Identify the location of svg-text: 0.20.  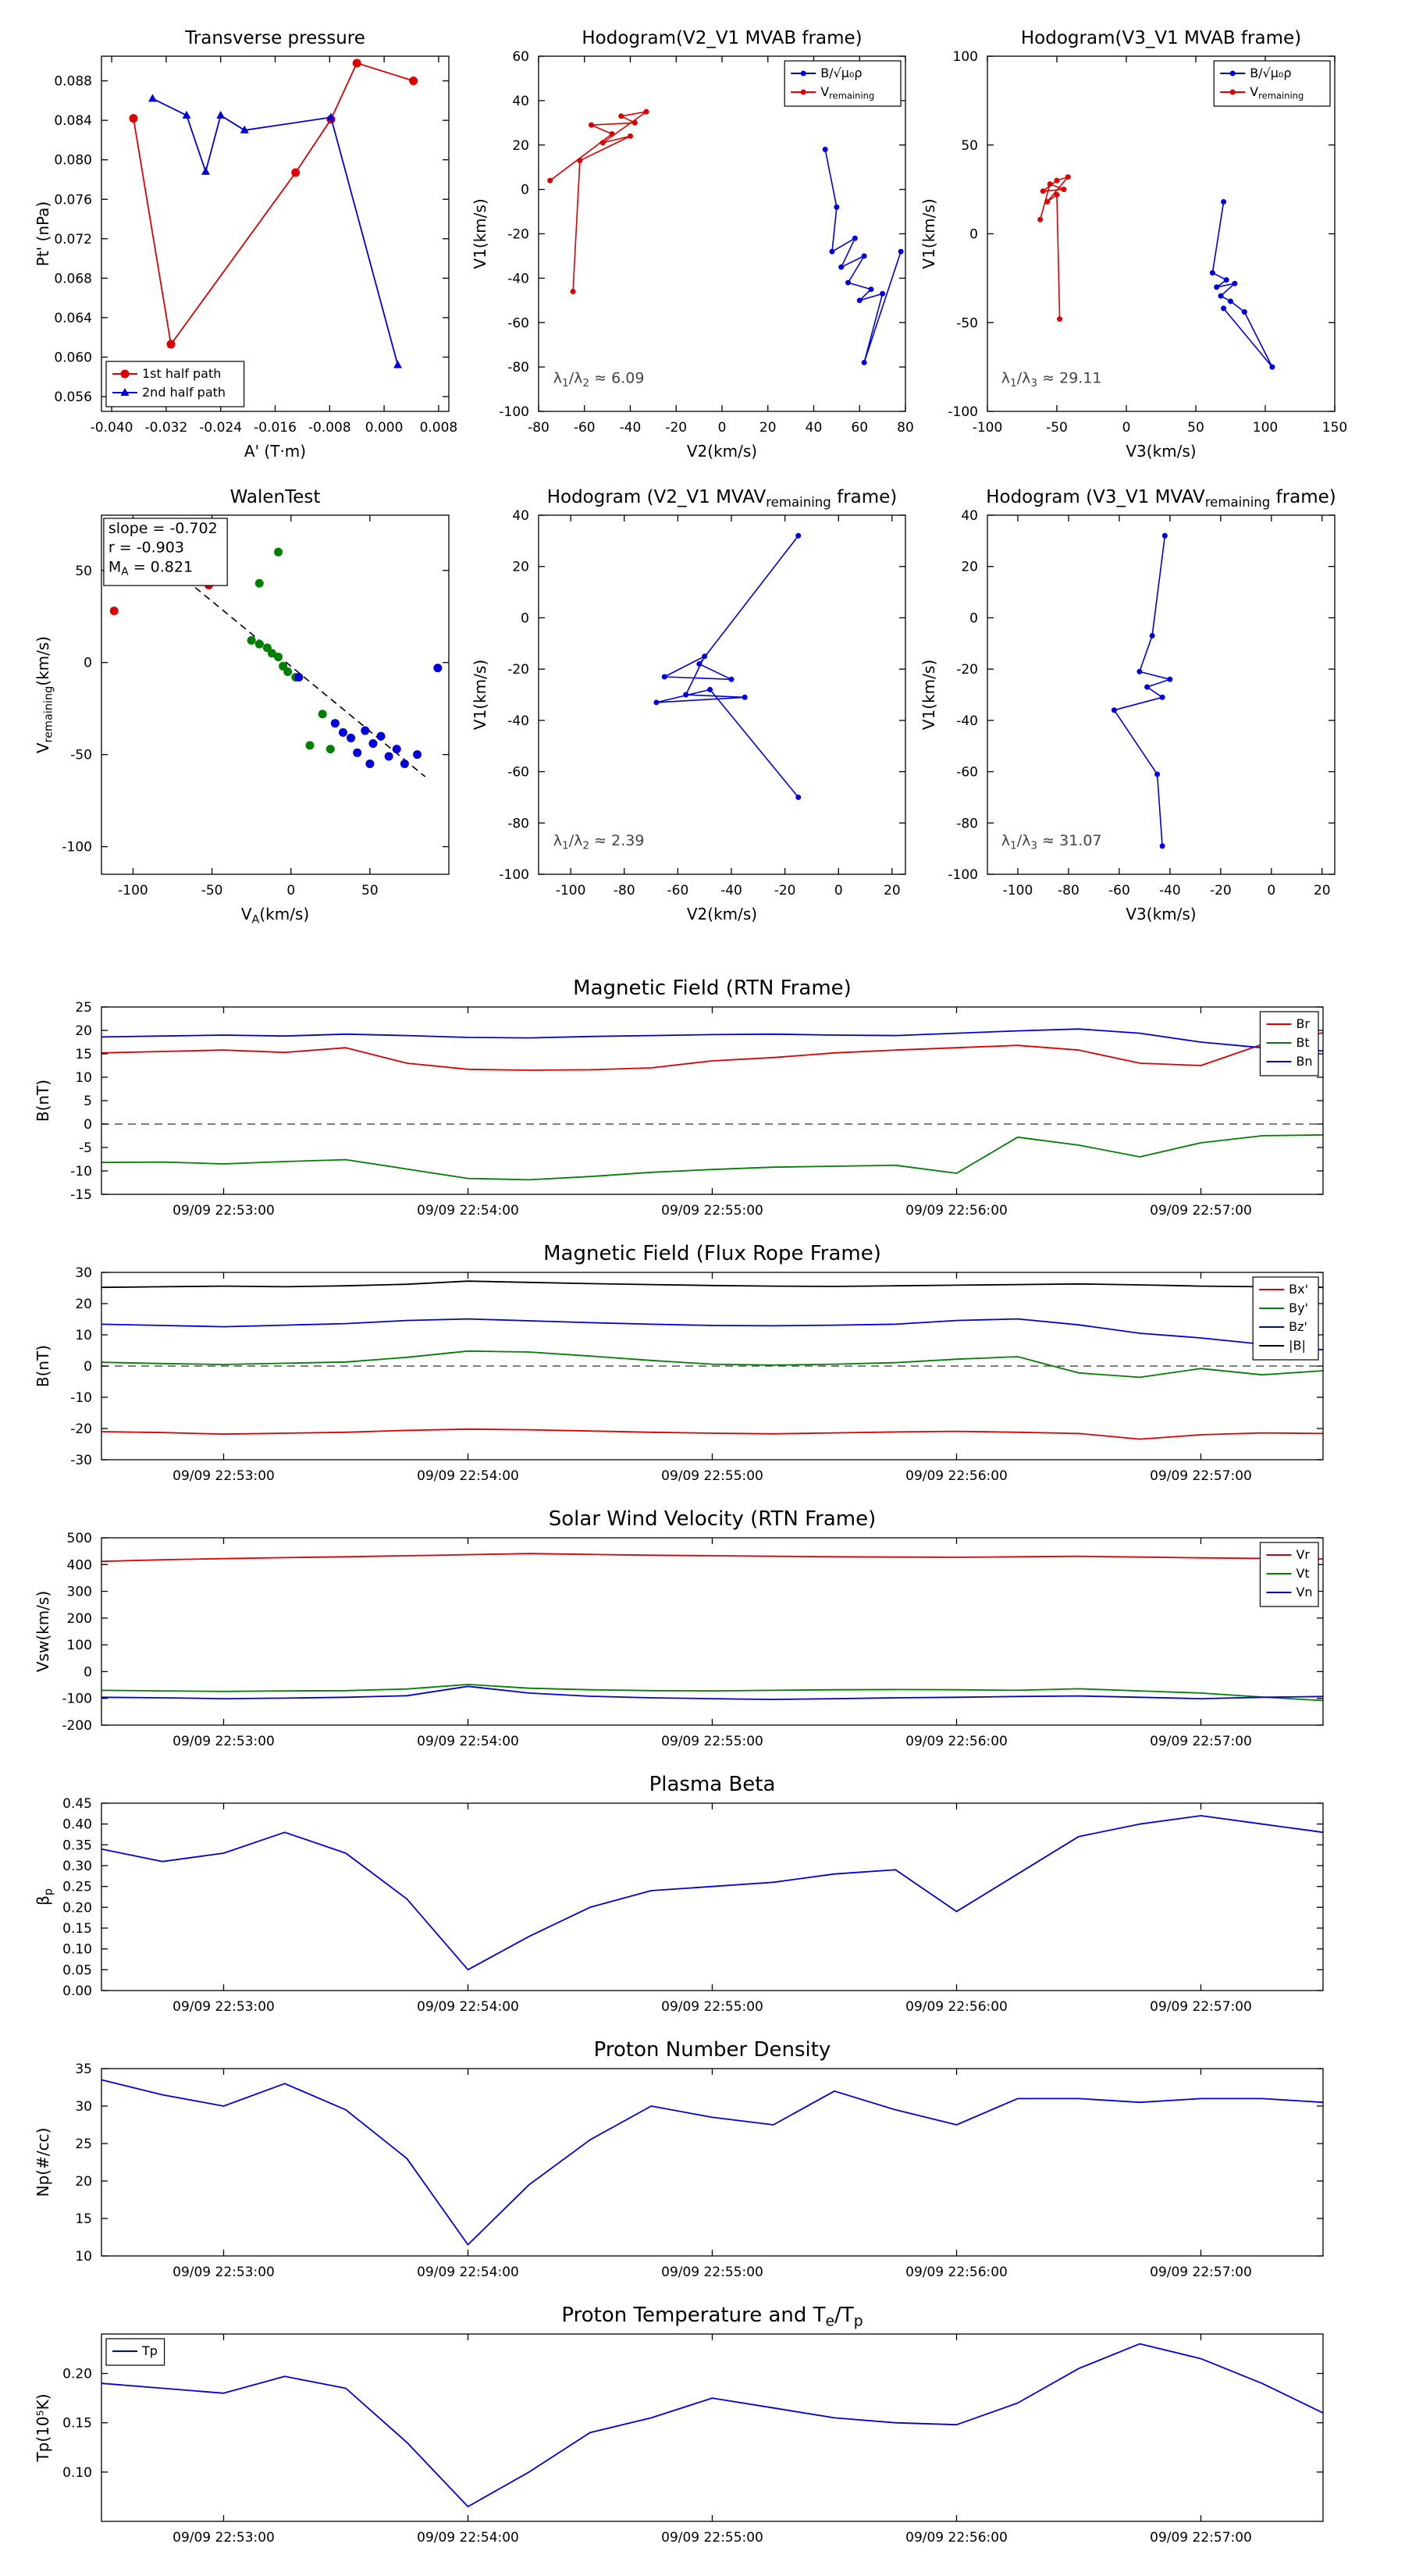
(77, 1908).